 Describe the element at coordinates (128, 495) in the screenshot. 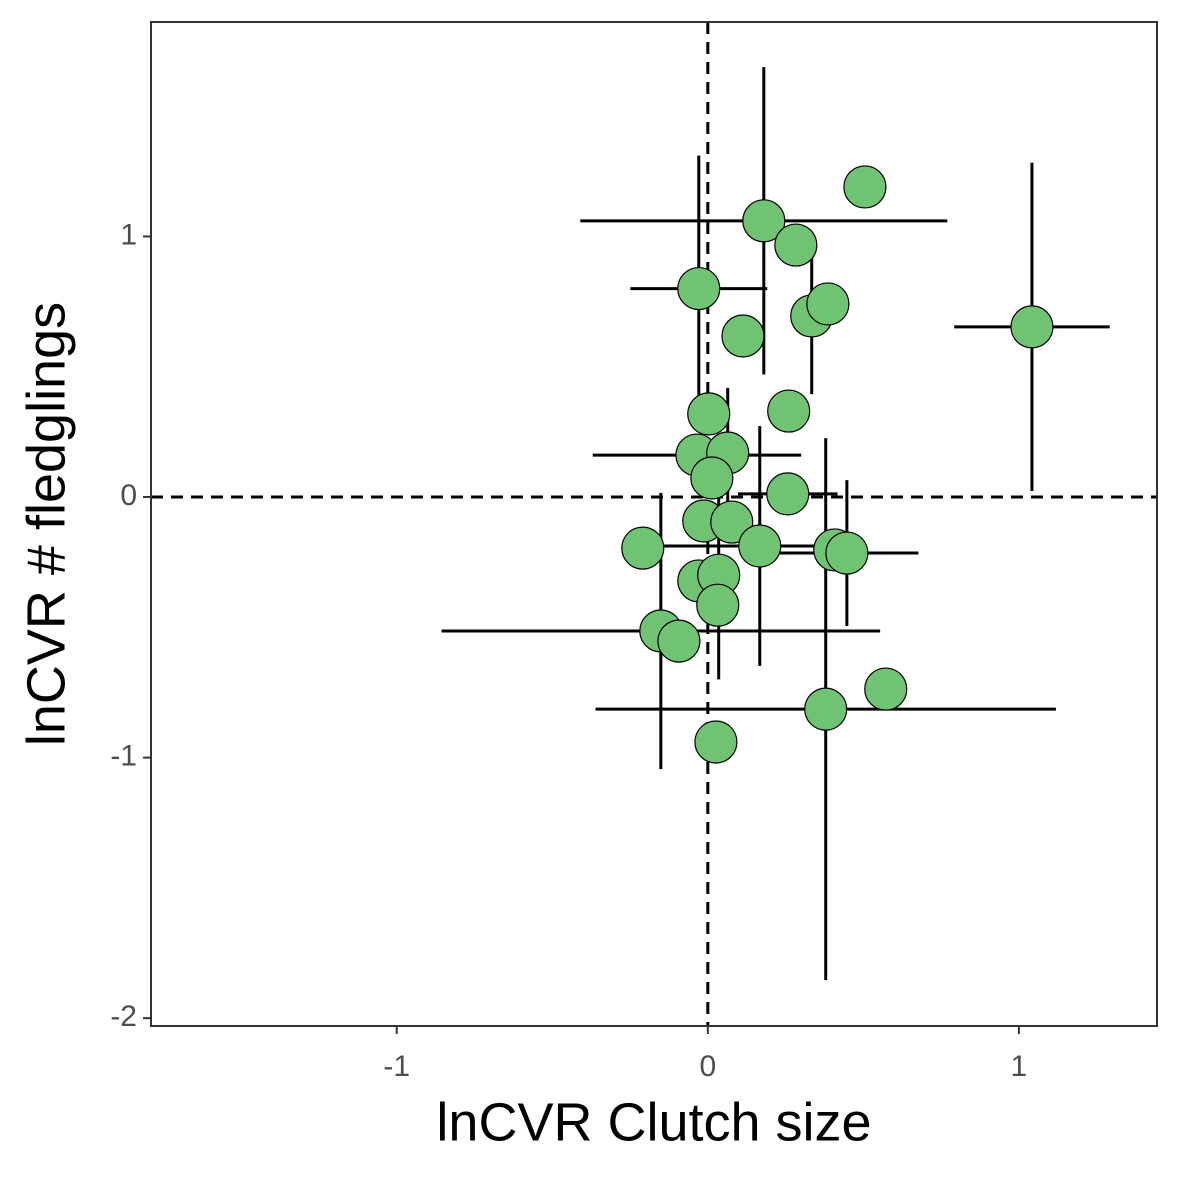

I see `y-tick-label: 0` at that location.